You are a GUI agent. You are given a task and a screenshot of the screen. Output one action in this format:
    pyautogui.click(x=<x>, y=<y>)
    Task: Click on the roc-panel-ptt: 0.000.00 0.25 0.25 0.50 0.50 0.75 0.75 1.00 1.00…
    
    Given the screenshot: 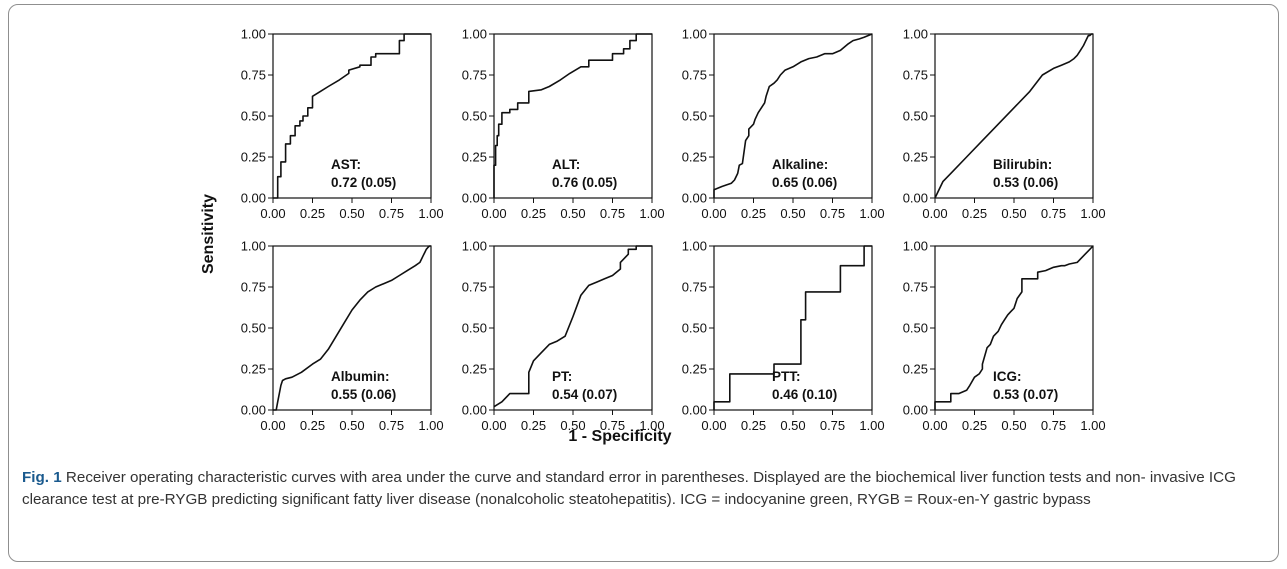 What is the action you would take?
    pyautogui.click(x=783, y=336)
    